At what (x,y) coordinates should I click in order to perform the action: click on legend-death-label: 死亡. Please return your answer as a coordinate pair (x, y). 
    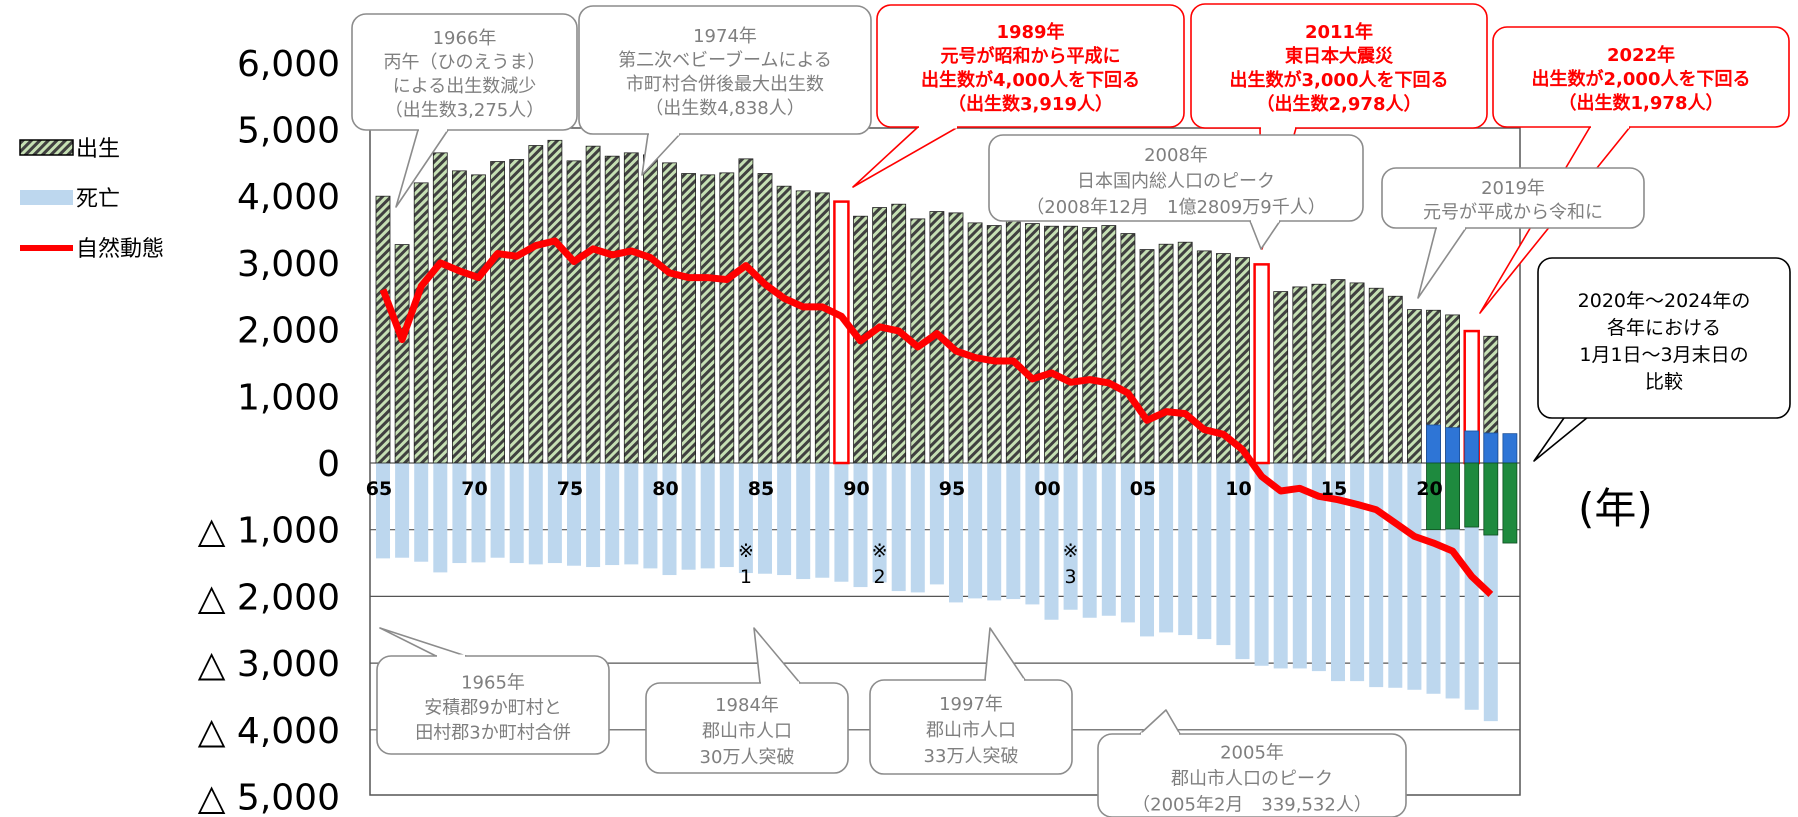
    Looking at the image, I should click on (98, 199).